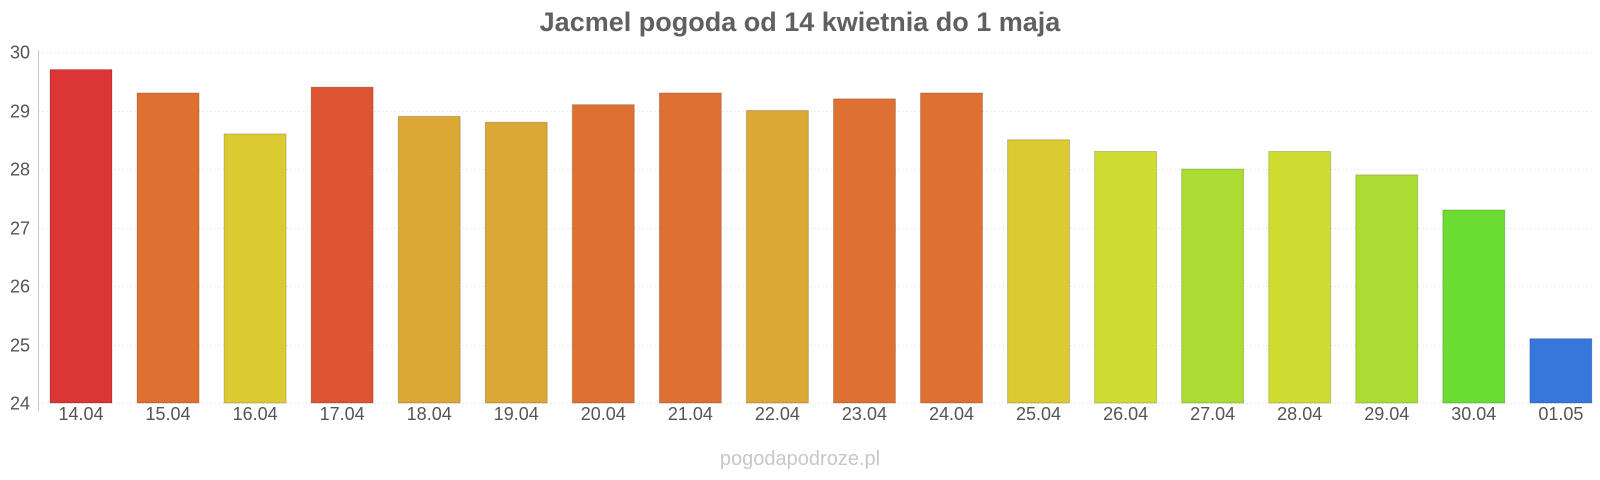 The image size is (1600, 480). I want to click on x-tick-label: 01.05, so click(1560, 414).